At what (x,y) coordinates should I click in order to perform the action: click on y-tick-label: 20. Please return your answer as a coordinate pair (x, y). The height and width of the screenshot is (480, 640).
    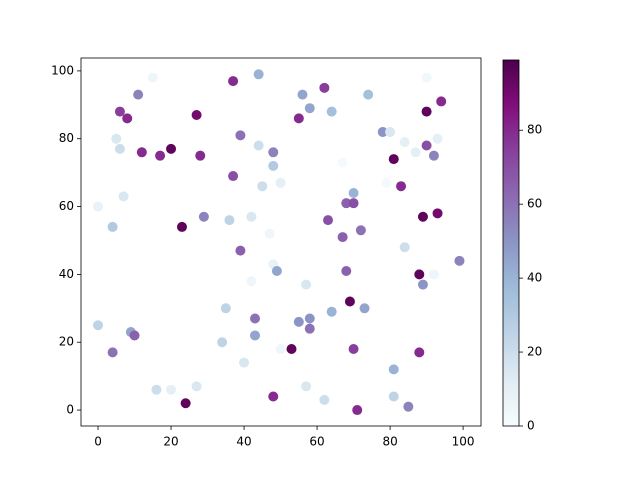
    Looking at the image, I should click on (66, 342).